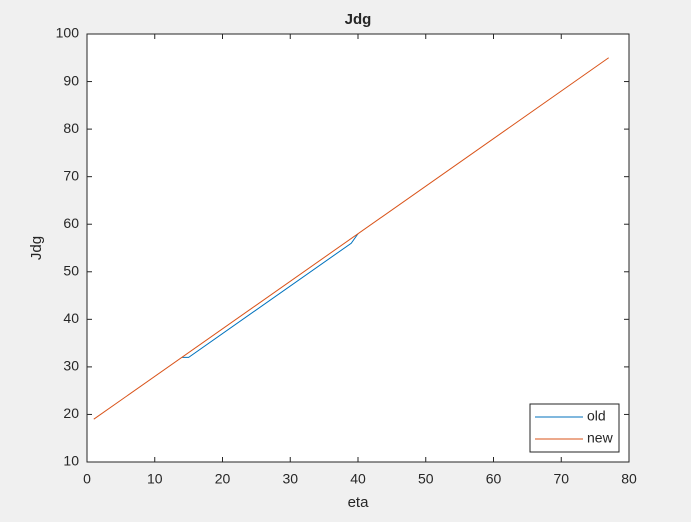 The width and height of the screenshot is (691, 522). What do you see at coordinates (71, 413) in the screenshot?
I see `y-tick-label: 20` at bounding box center [71, 413].